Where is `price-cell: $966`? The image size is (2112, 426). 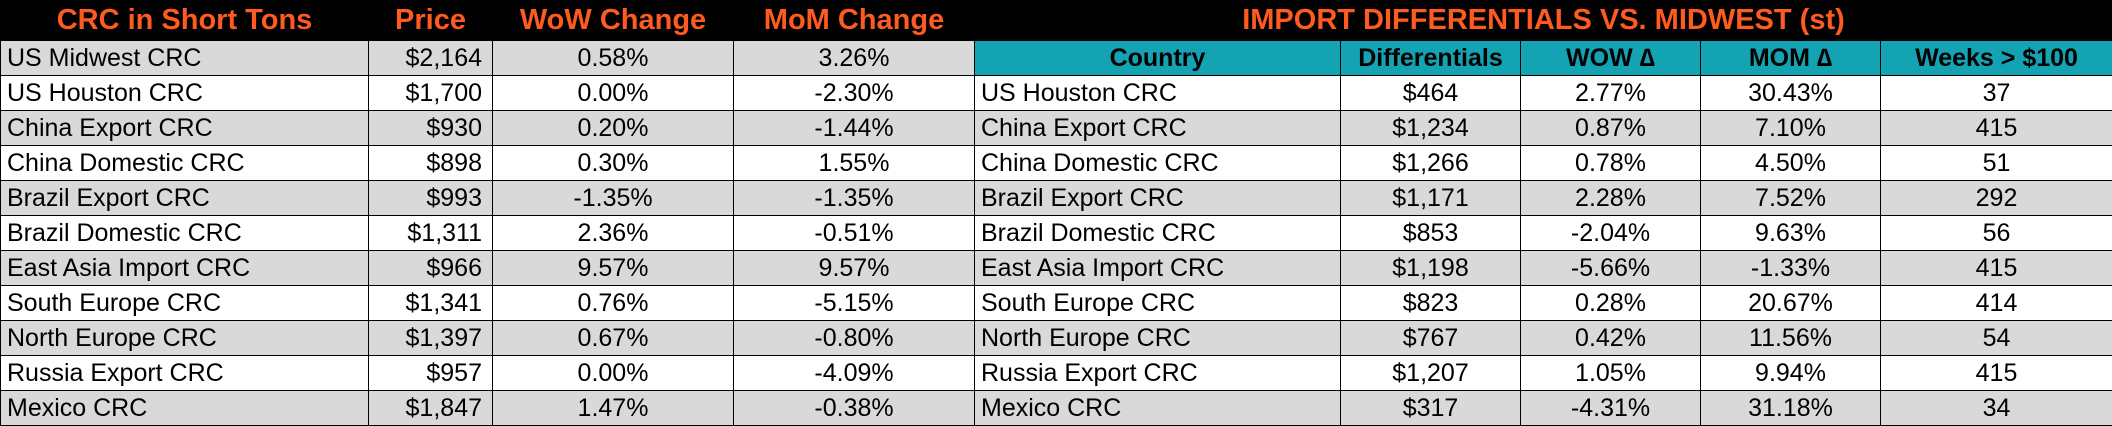 price-cell: $966 is located at coordinates (431, 268).